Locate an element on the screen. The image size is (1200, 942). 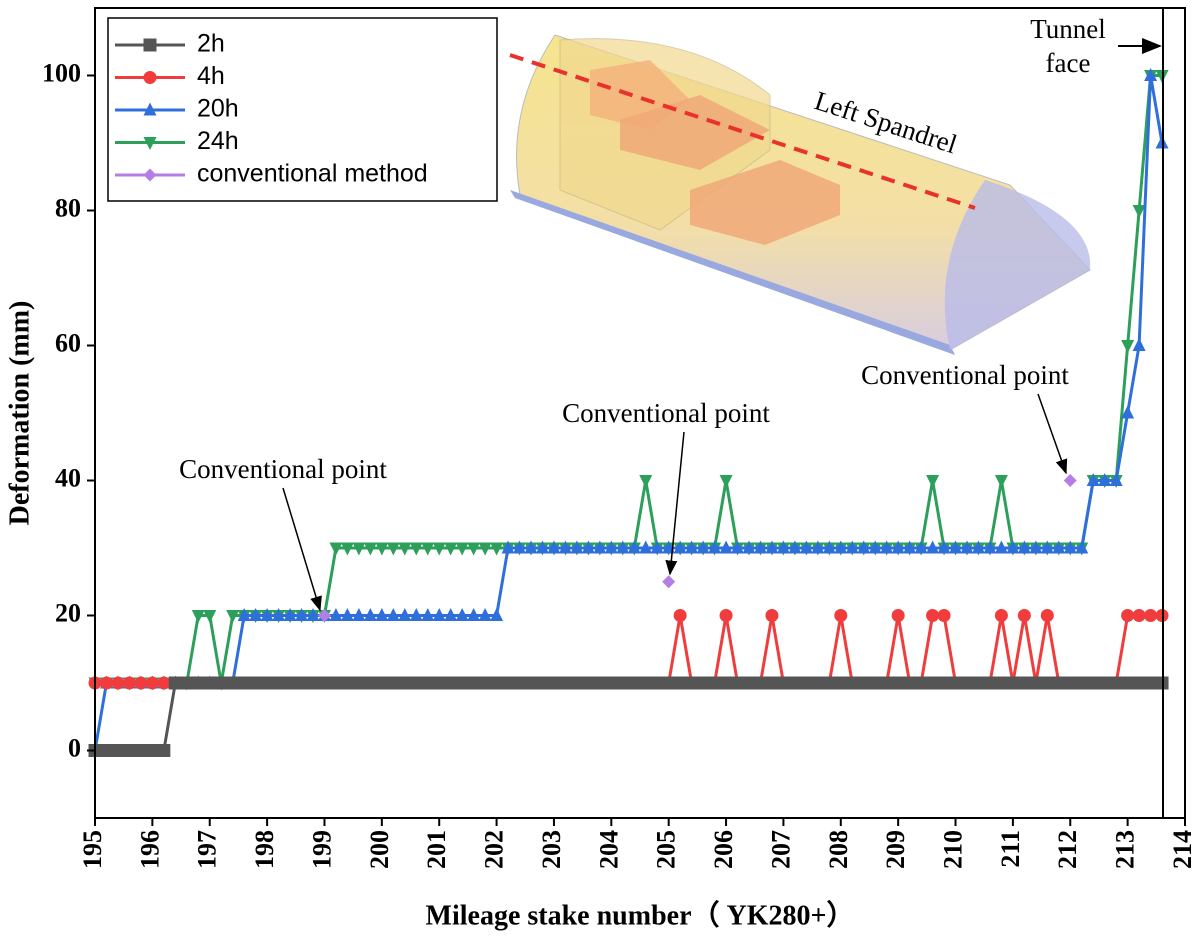
legend-label: 4h is located at coordinates (211, 76).